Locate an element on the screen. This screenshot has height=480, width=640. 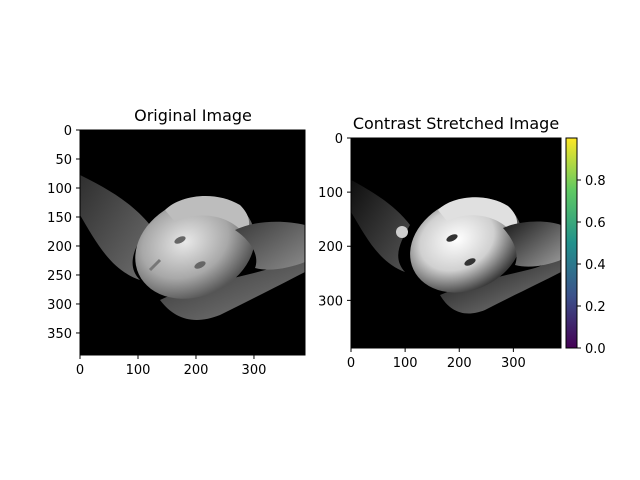
stretched-image is located at coordinates (456, 243).